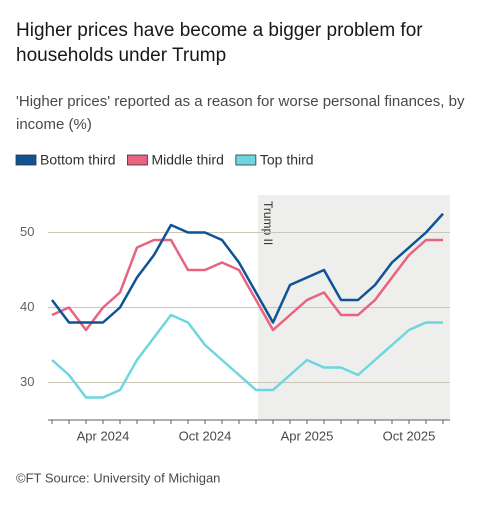 The width and height of the screenshot is (500, 505). Describe the element at coordinates (121, 55) in the screenshot. I see `chart-title-line: households under Trump` at that location.